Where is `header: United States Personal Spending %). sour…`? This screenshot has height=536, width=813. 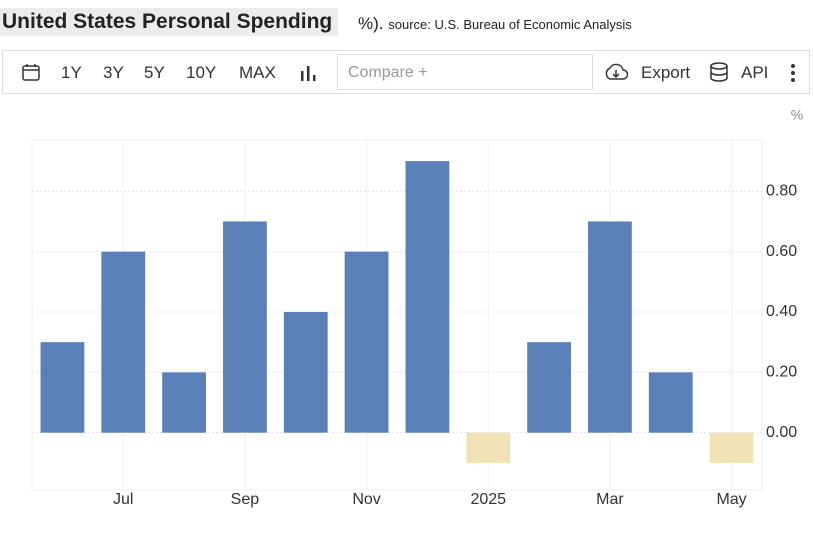
header: United States Personal Spending %). sour… is located at coordinates (406, 22).